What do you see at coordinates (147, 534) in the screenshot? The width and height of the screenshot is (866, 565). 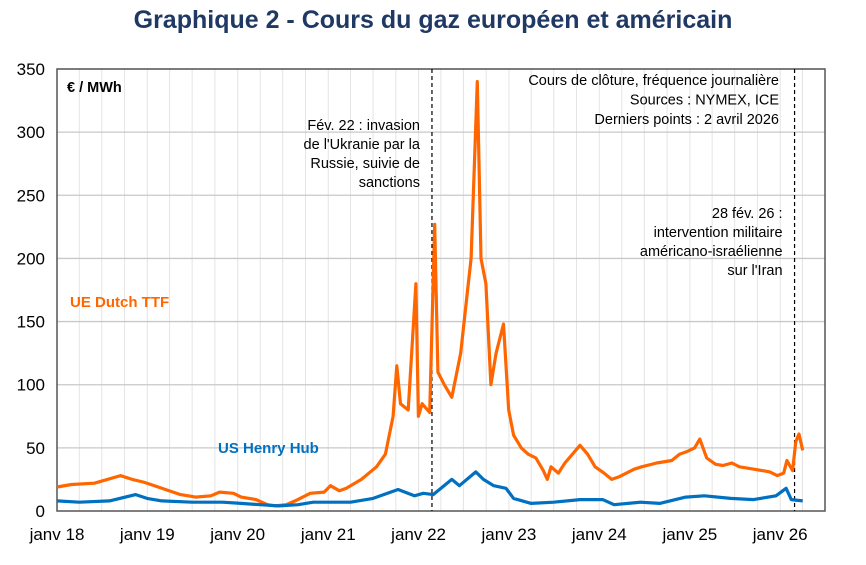 I see `x-tick-label: janv 19` at bounding box center [147, 534].